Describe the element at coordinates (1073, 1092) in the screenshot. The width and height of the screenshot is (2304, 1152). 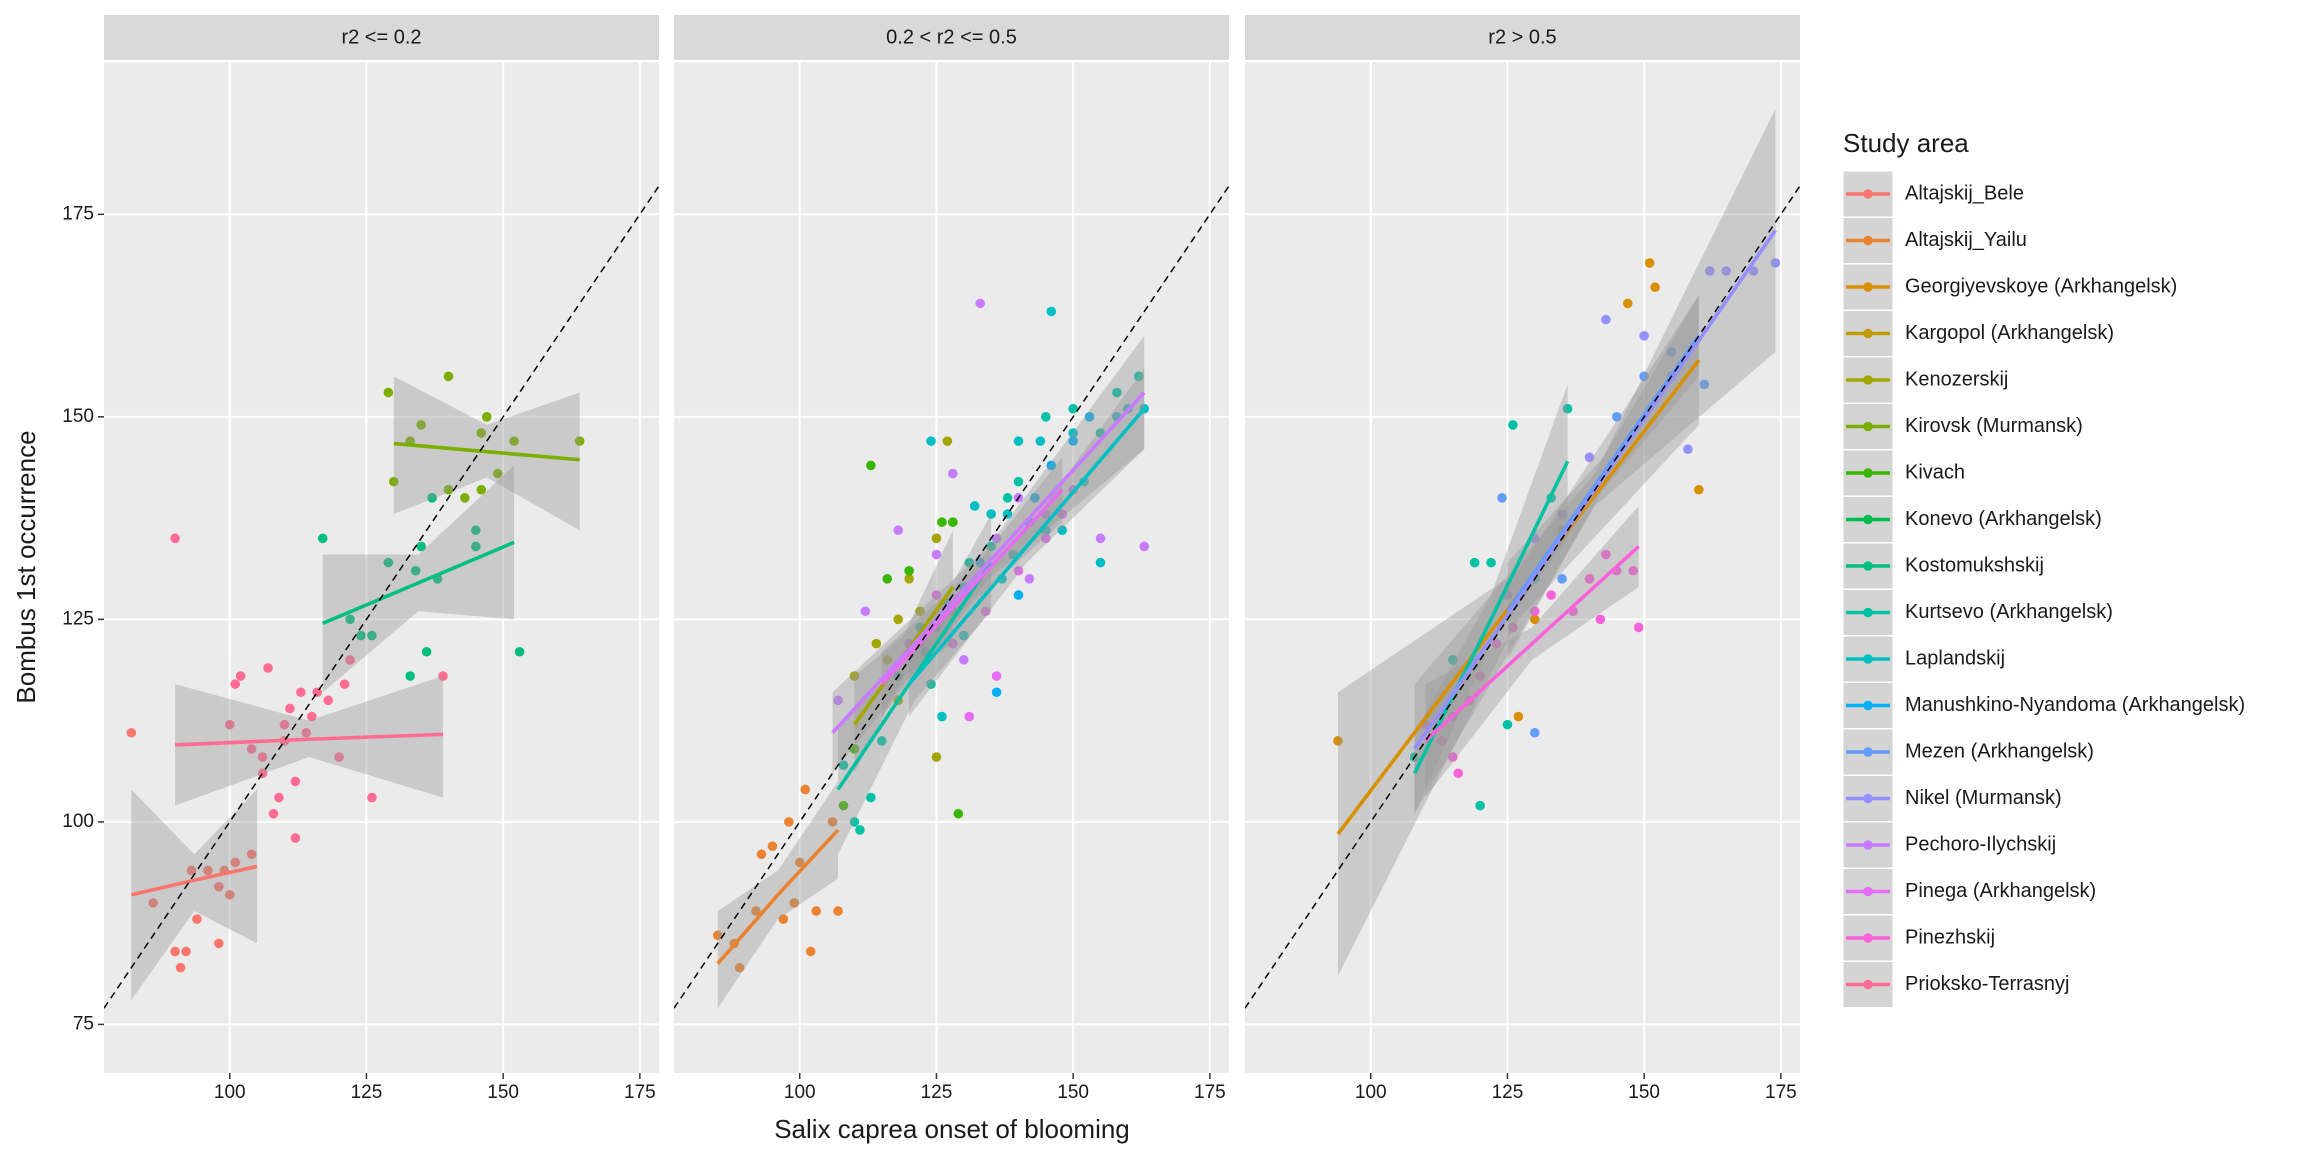
I see `x-tick-label: 150` at that location.